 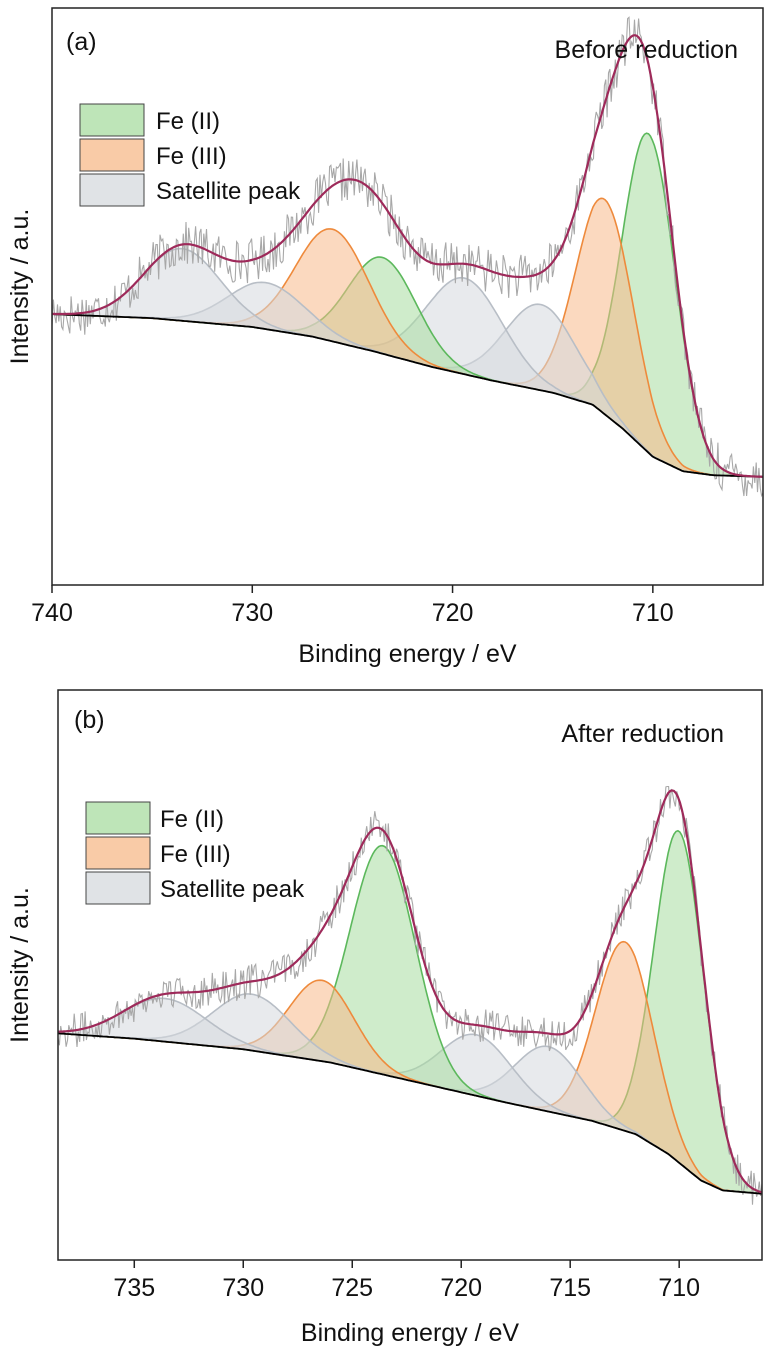 What do you see at coordinates (653, 613) in the screenshot?
I see `chart-a-xtick-label-710: 710` at bounding box center [653, 613].